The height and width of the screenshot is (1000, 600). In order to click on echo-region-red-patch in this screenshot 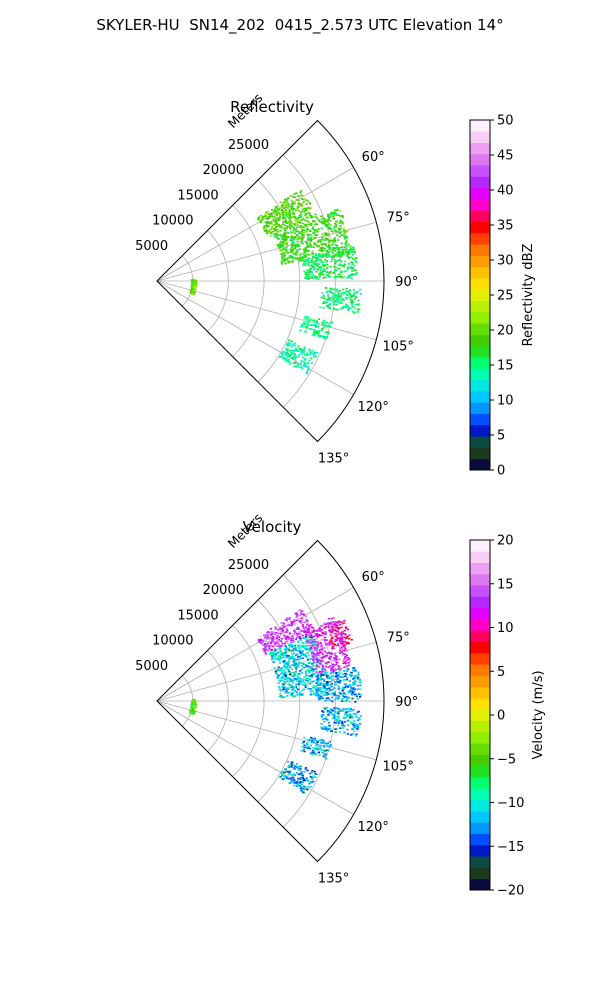, I will do `click(338, 634)`.